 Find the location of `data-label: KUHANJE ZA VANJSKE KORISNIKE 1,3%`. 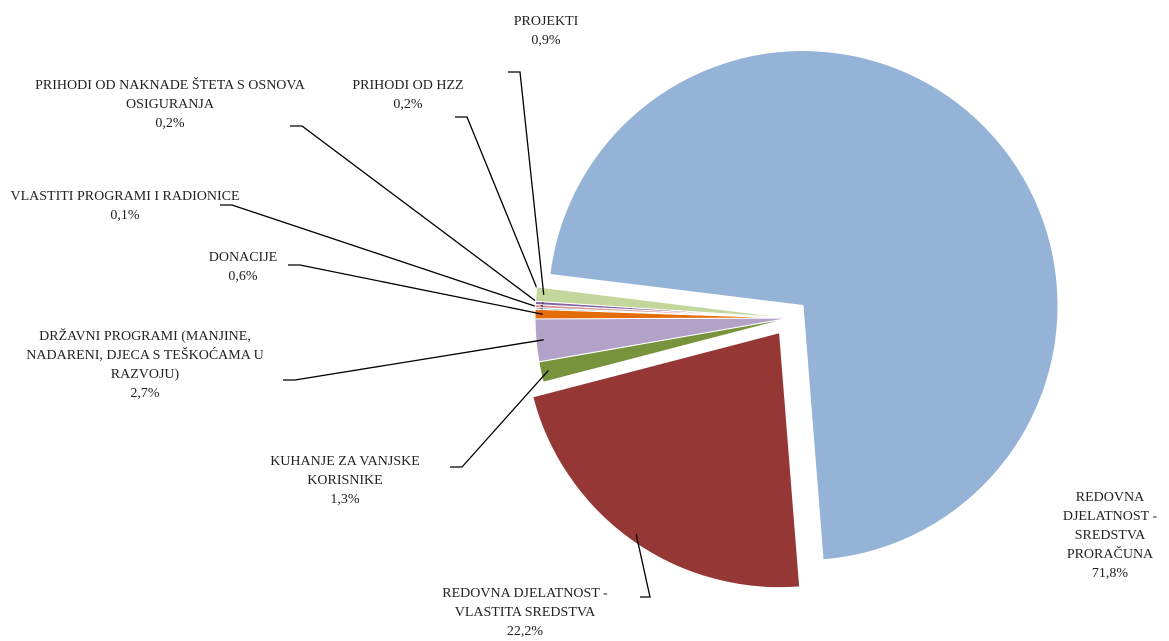

data-label: KUHANJE ZA VANJSKE KORISNIKE 1,3% is located at coordinates (345, 480).